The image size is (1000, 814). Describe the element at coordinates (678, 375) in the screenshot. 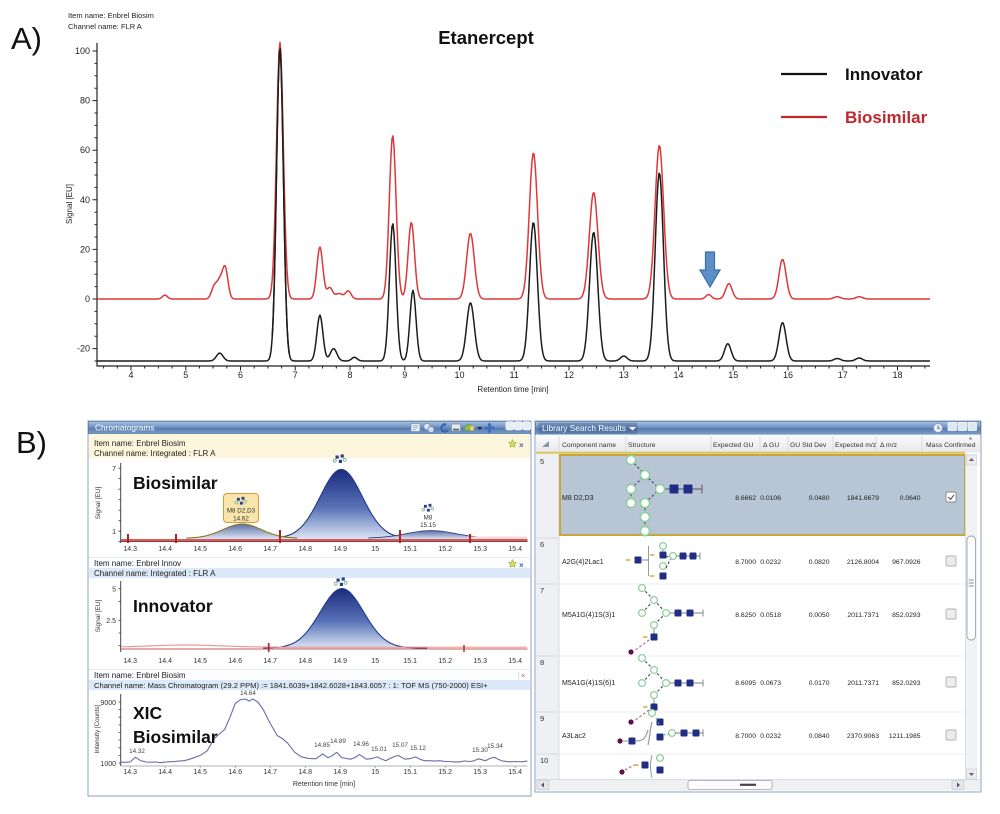

I see `svg-text: 14` at that location.